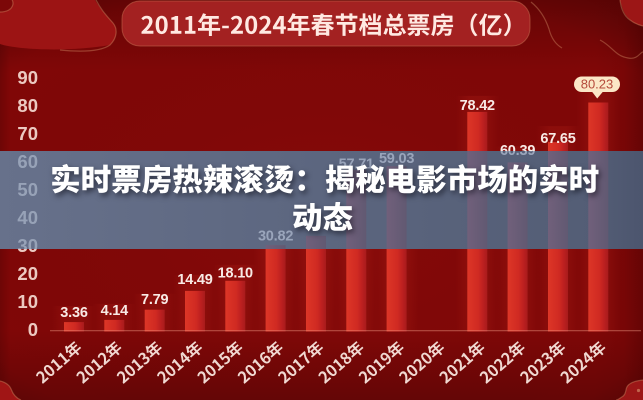  Describe the element at coordinates (115, 311) in the screenshot. I see `svg-text: 4.14` at that location.